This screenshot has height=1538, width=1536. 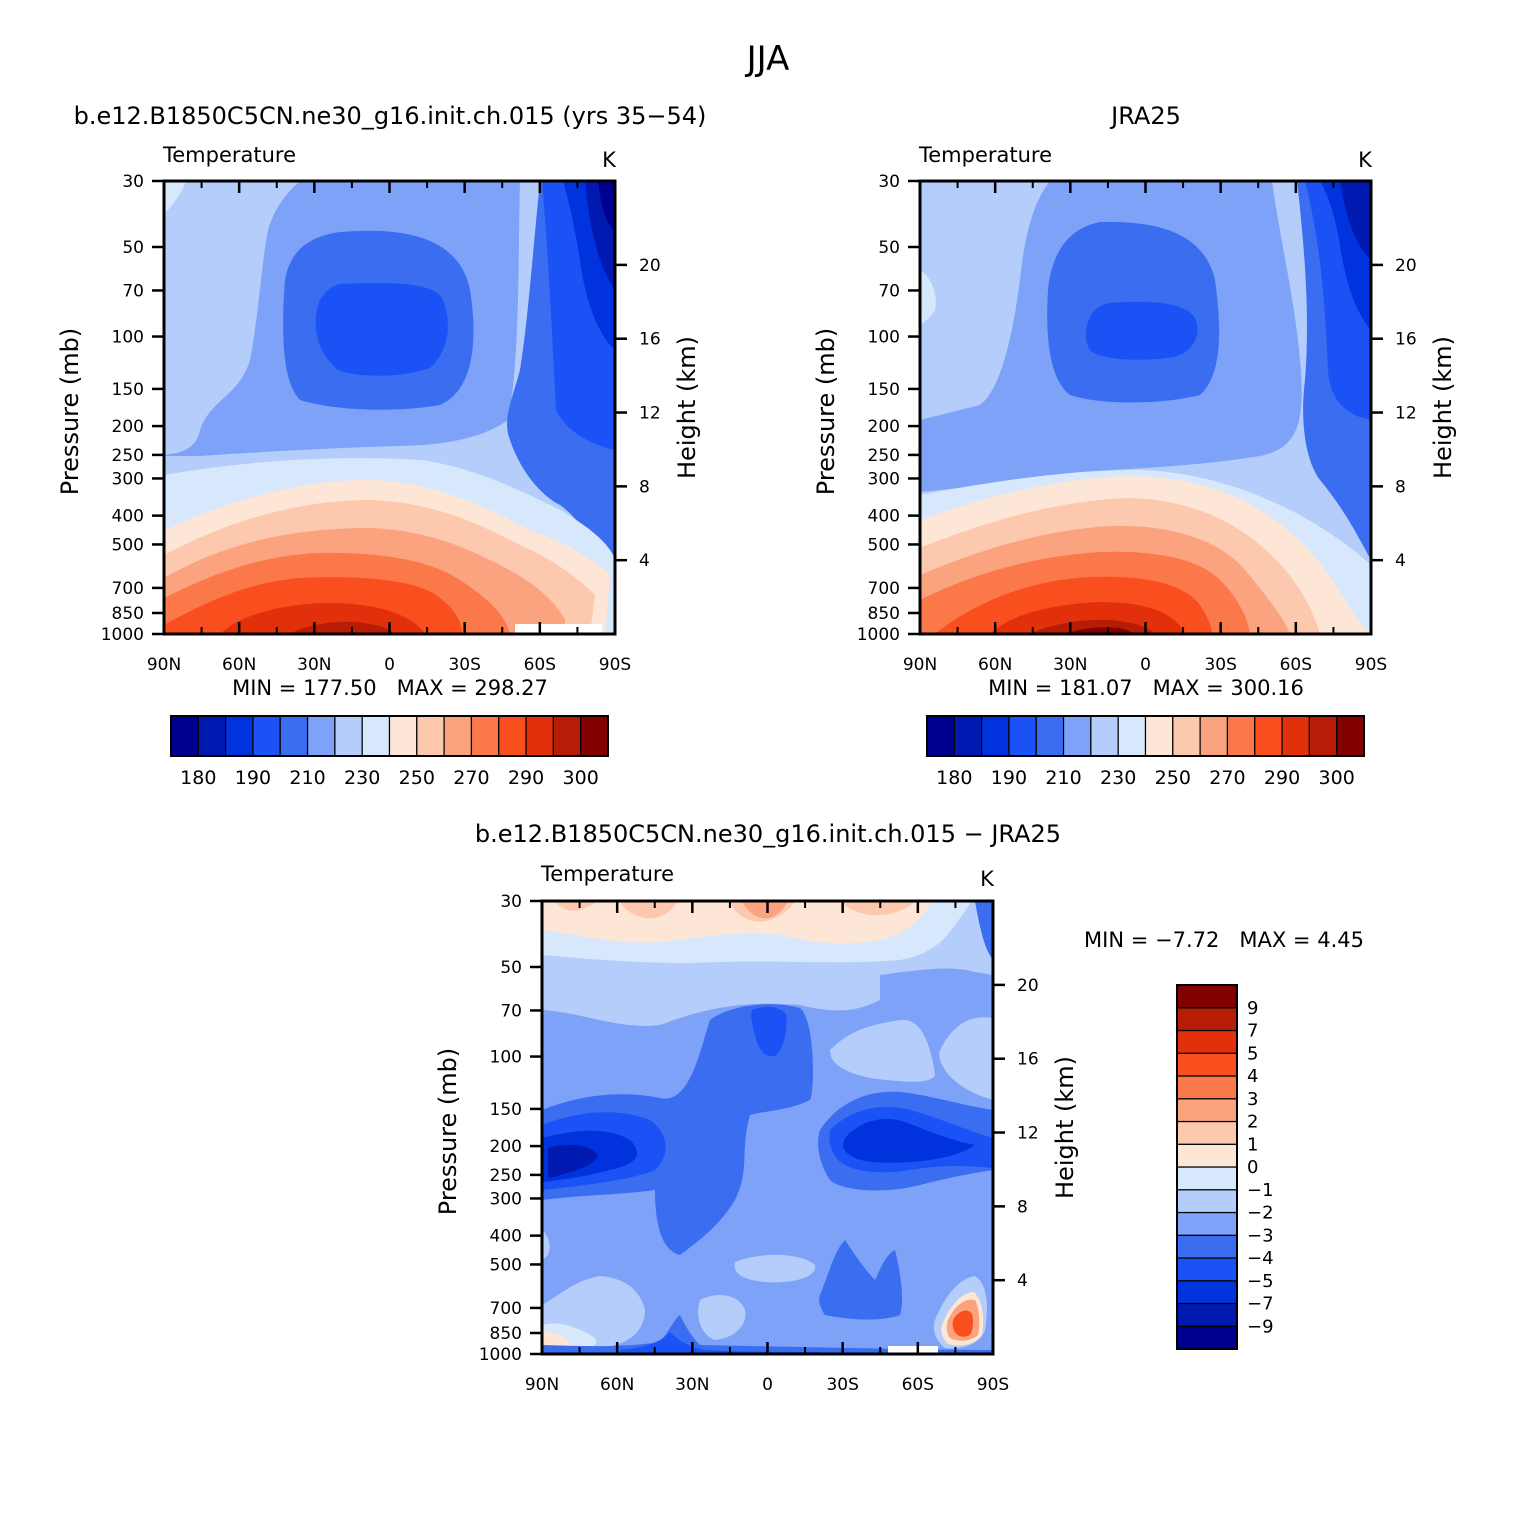 I want to click on colorbar-label: 2, so click(x=1252, y=1122).